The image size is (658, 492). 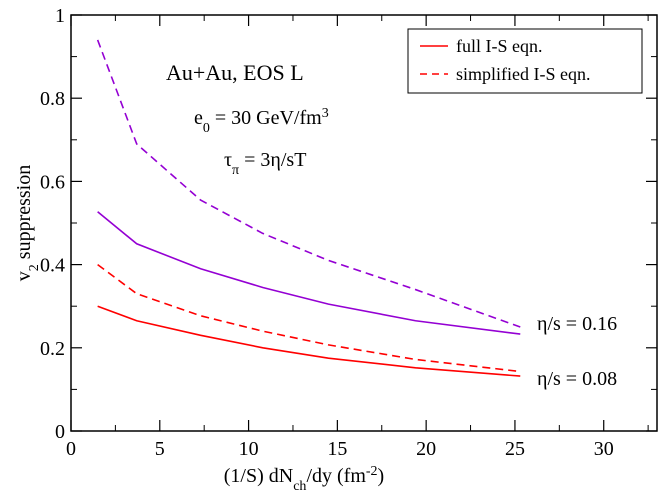 I want to click on y-axis-label: v2 suppression, so click(x=27, y=223).